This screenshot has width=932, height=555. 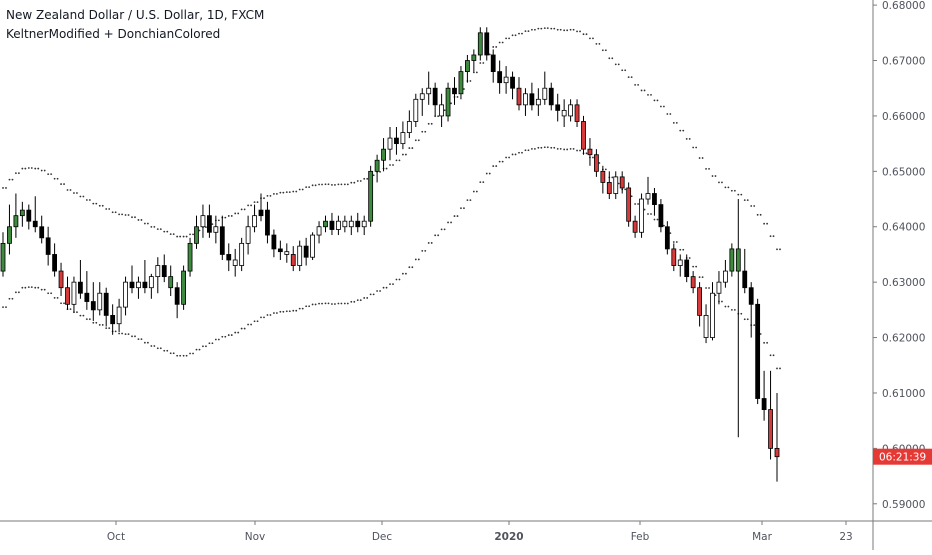 I want to click on time-tick-label: 2020, so click(x=508, y=537).